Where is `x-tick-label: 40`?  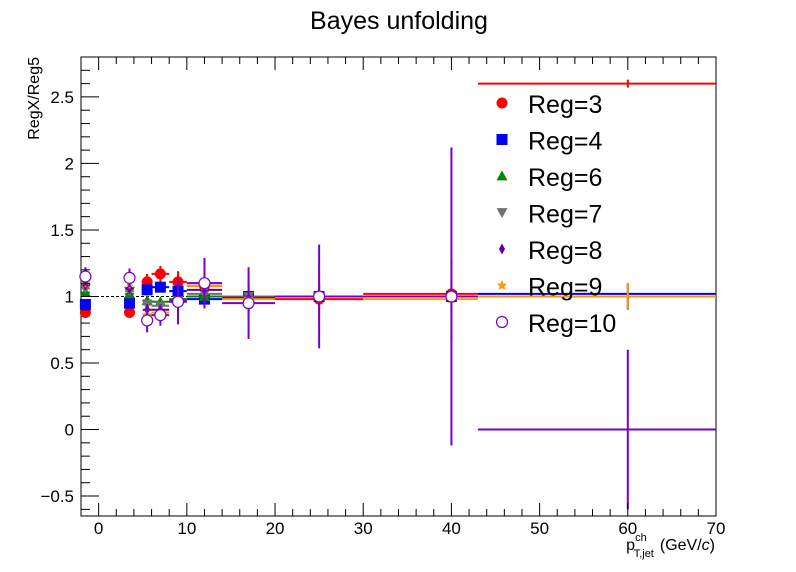
x-tick-label: 40 is located at coordinates (451, 528).